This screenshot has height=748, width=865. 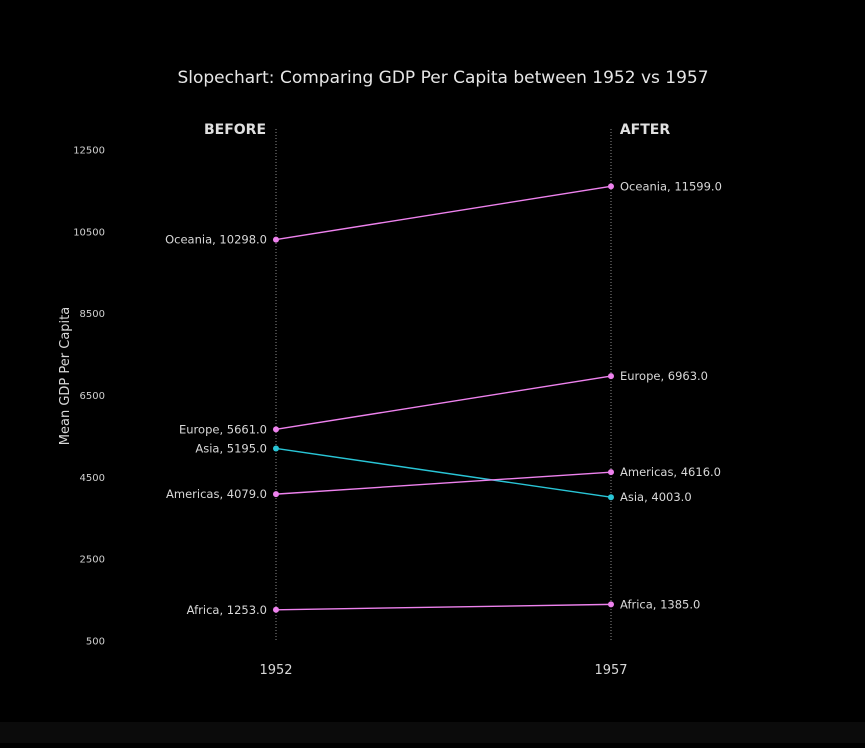 What do you see at coordinates (223, 429) in the screenshot?
I see `point-label: Europe, 5661.0` at bounding box center [223, 429].